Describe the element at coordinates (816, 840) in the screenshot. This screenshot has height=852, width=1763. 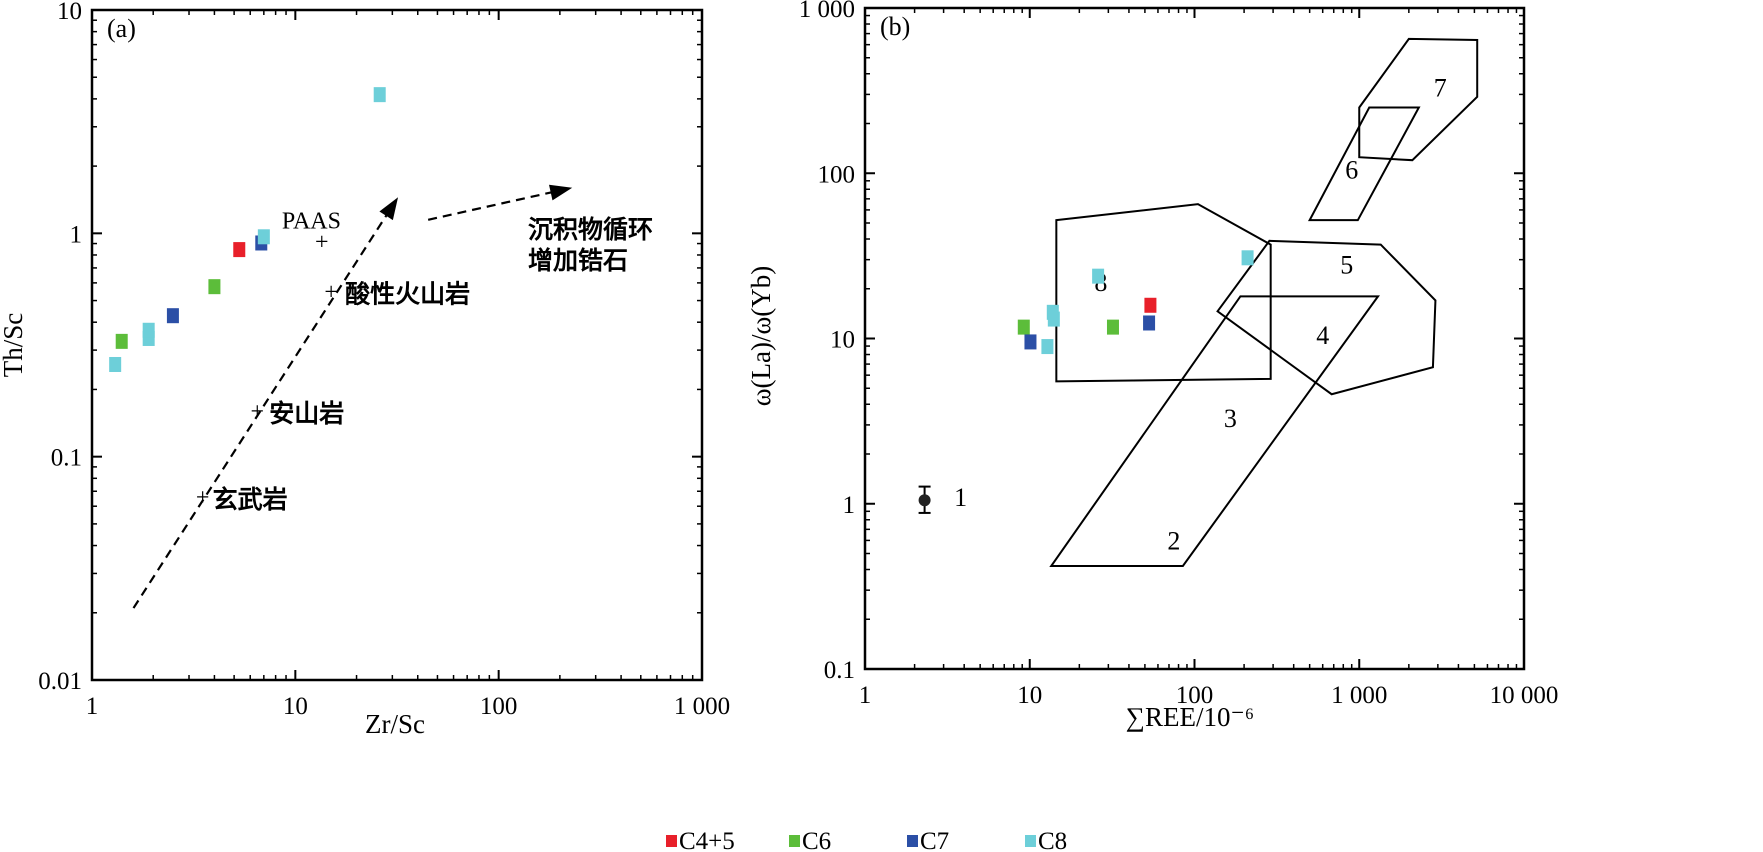
I see `legend-label: C6` at that location.